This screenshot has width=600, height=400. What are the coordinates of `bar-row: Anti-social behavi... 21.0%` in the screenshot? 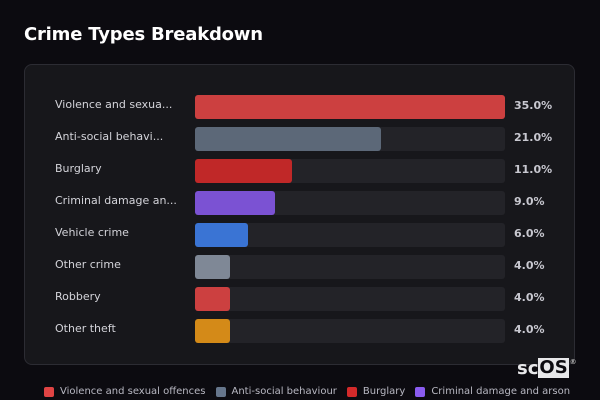 It's located at (299, 139).